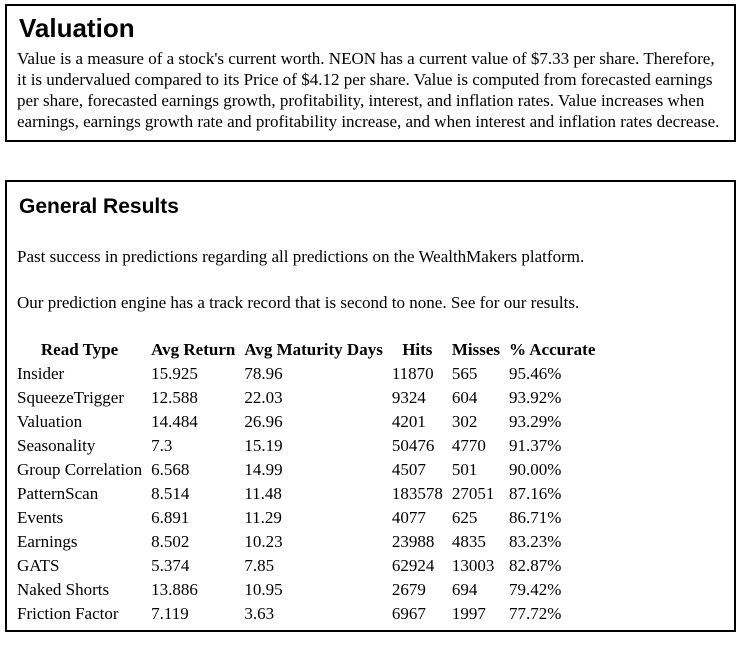 Image resolution: width=750 pixels, height=659 pixels. I want to click on table-cell: Valuation, so click(50, 421).